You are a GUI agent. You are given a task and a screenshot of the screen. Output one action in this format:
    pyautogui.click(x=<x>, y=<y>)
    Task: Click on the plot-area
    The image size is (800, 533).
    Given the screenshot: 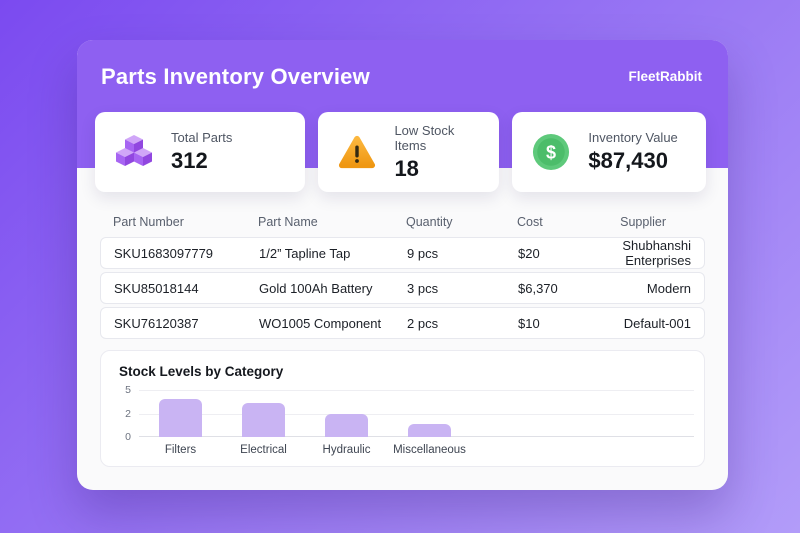 What is the action you would take?
    pyautogui.click(x=416, y=413)
    